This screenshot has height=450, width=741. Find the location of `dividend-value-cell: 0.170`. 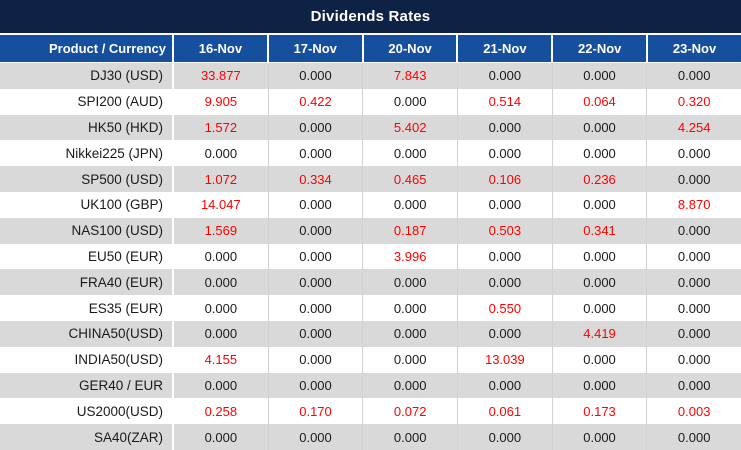

dividend-value-cell: 0.170 is located at coordinates (315, 411).